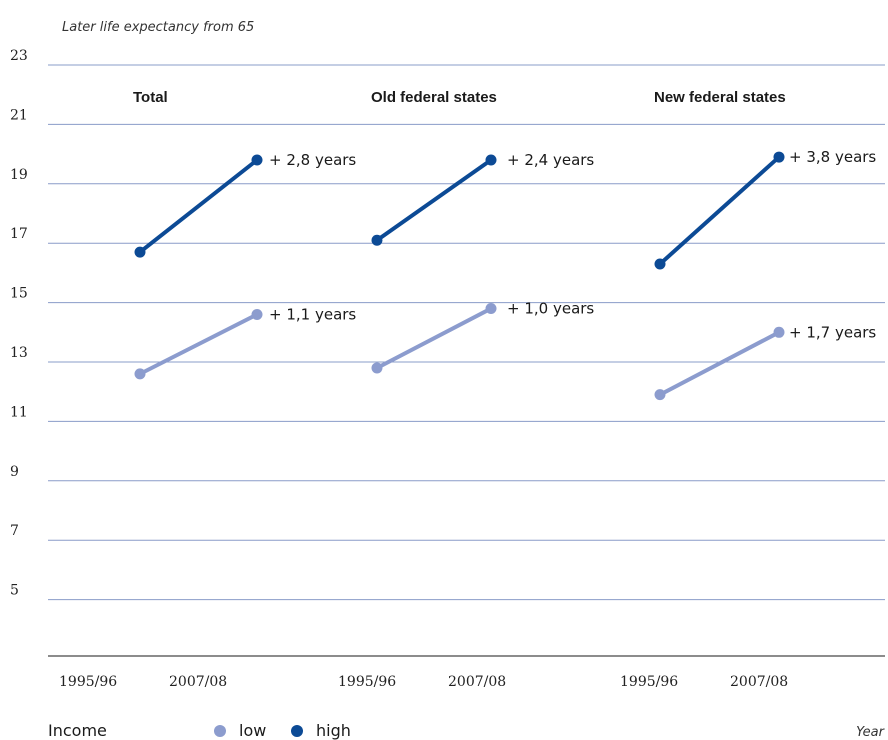 The image size is (888, 740). What do you see at coordinates (720, 97) in the screenshot?
I see `panel-title: New federal states` at bounding box center [720, 97].